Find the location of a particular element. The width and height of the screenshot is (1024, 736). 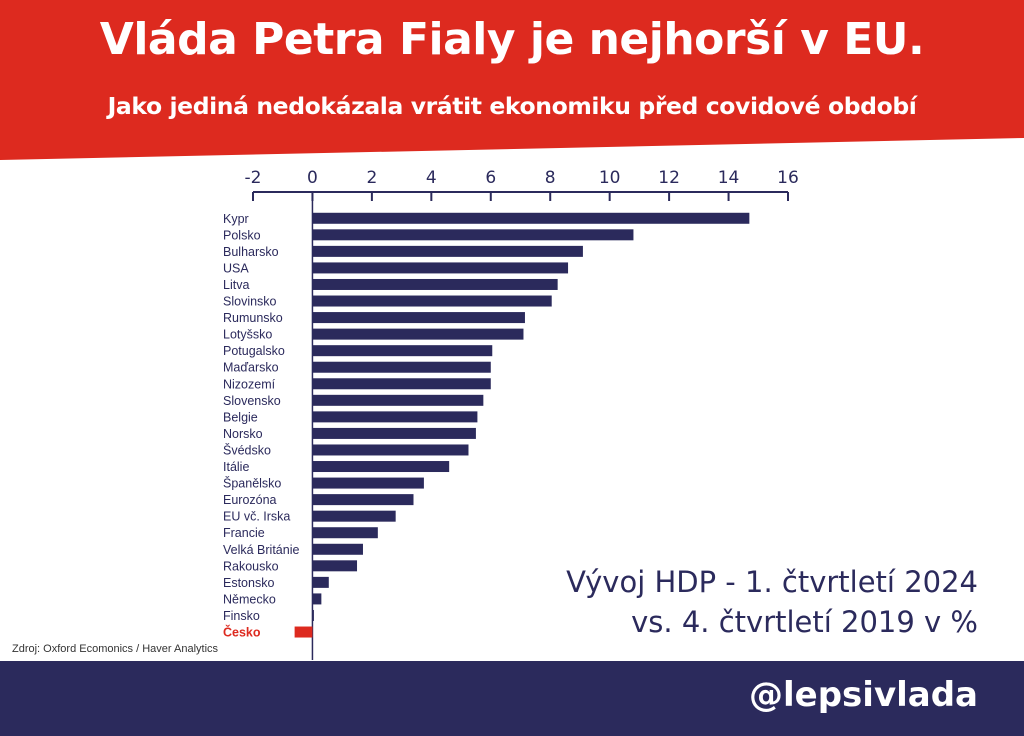

category-label: USA is located at coordinates (236, 268).